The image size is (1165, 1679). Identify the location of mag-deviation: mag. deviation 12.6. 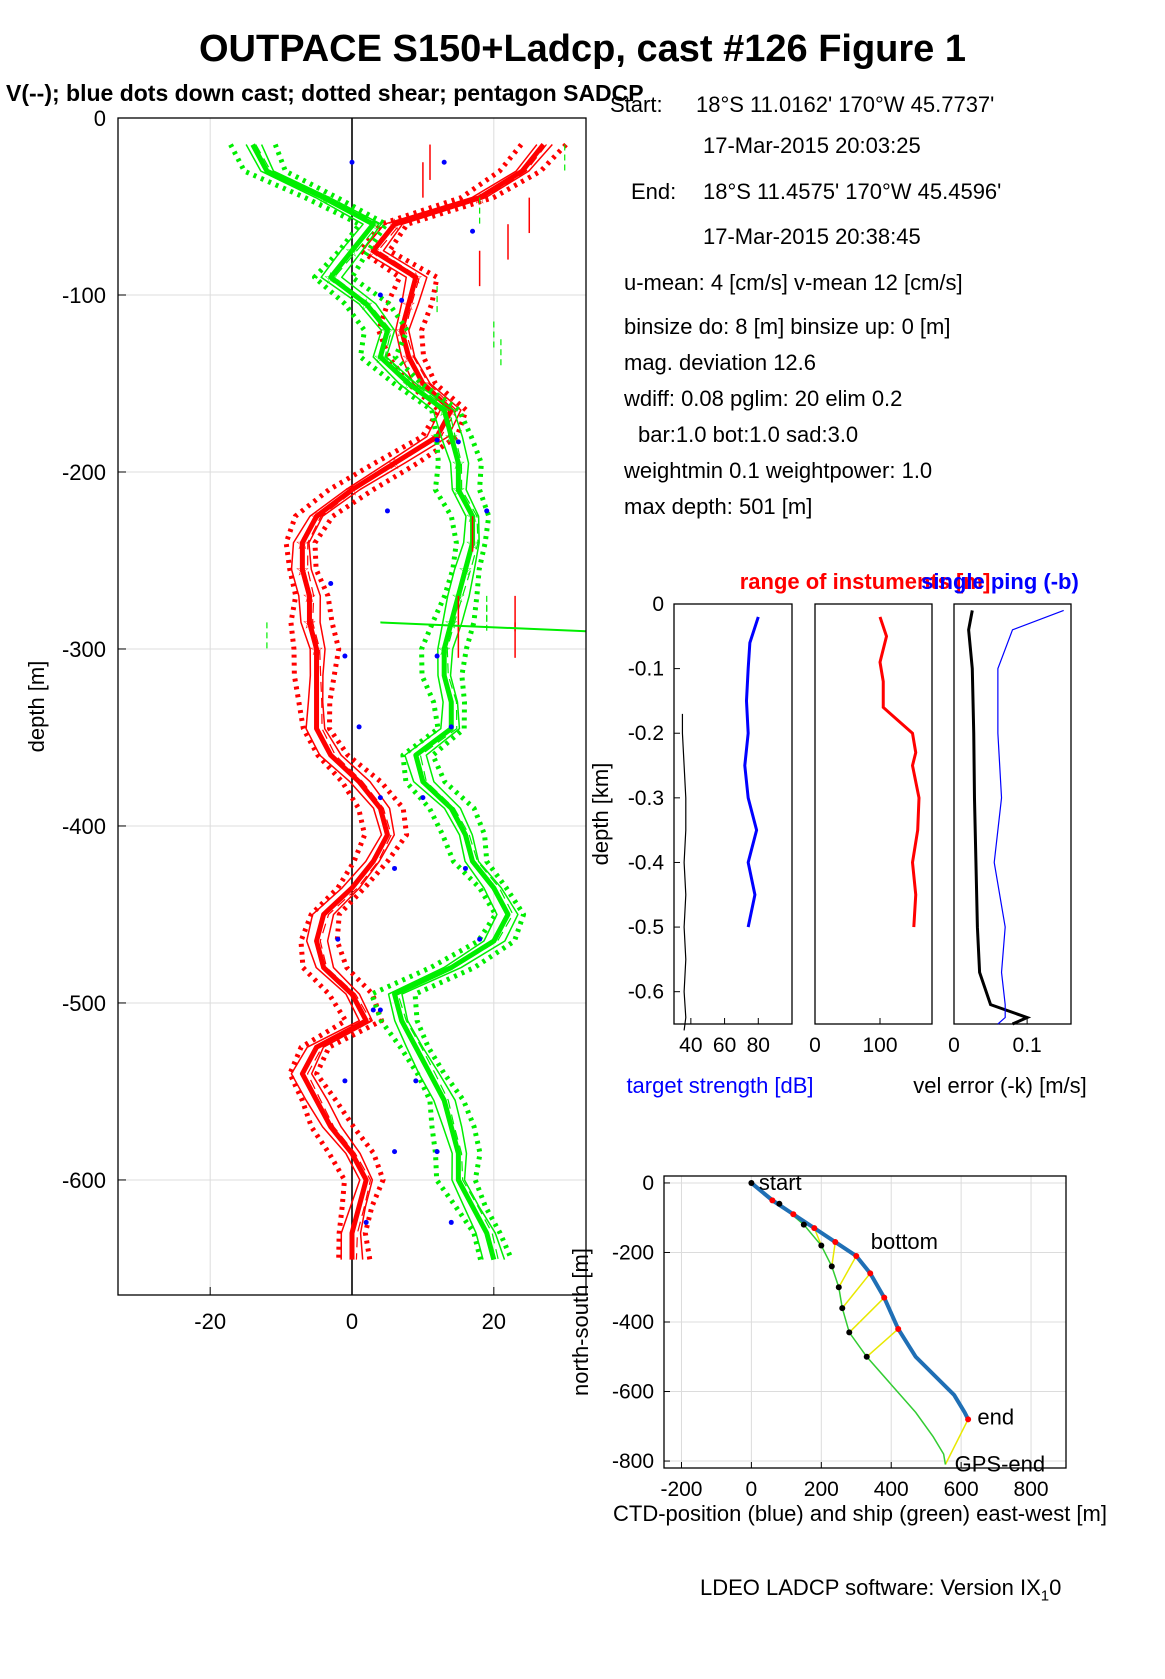
(720, 362).